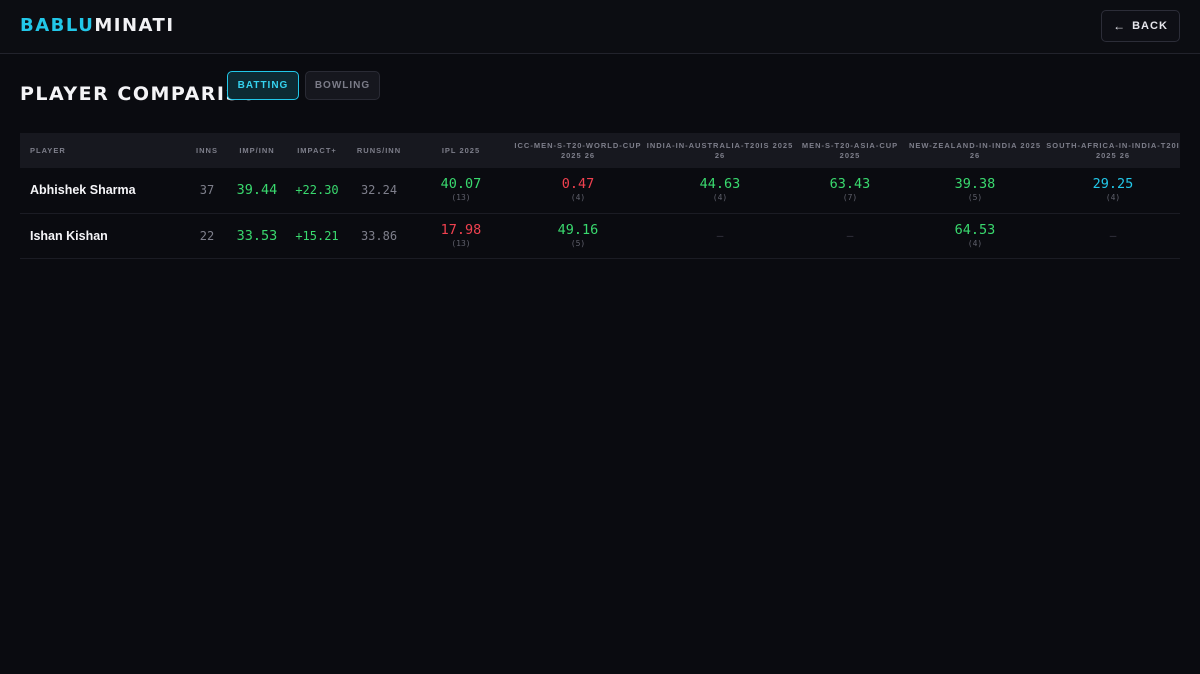 This screenshot has width=1200, height=674. What do you see at coordinates (379, 150) in the screenshot?
I see `column-header: RUNS/INN` at bounding box center [379, 150].